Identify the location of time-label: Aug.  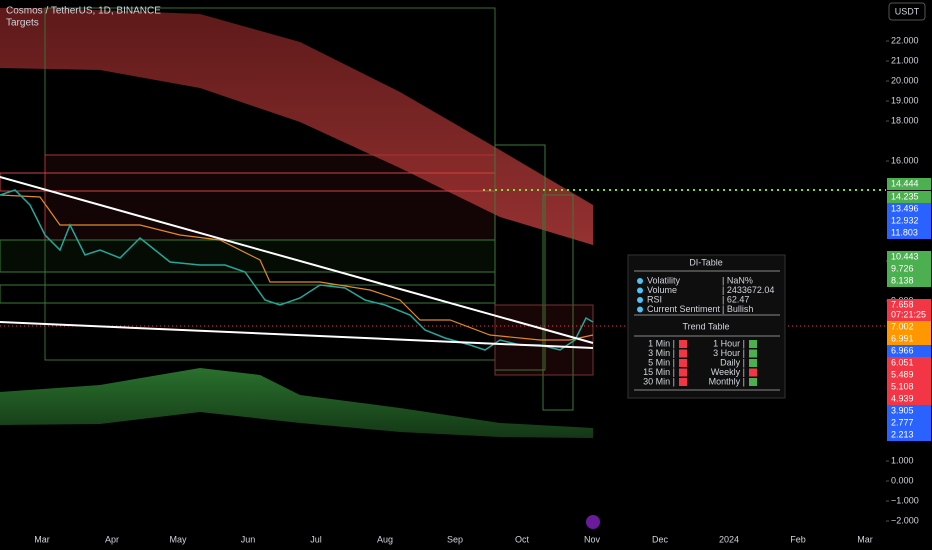
(385, 539).